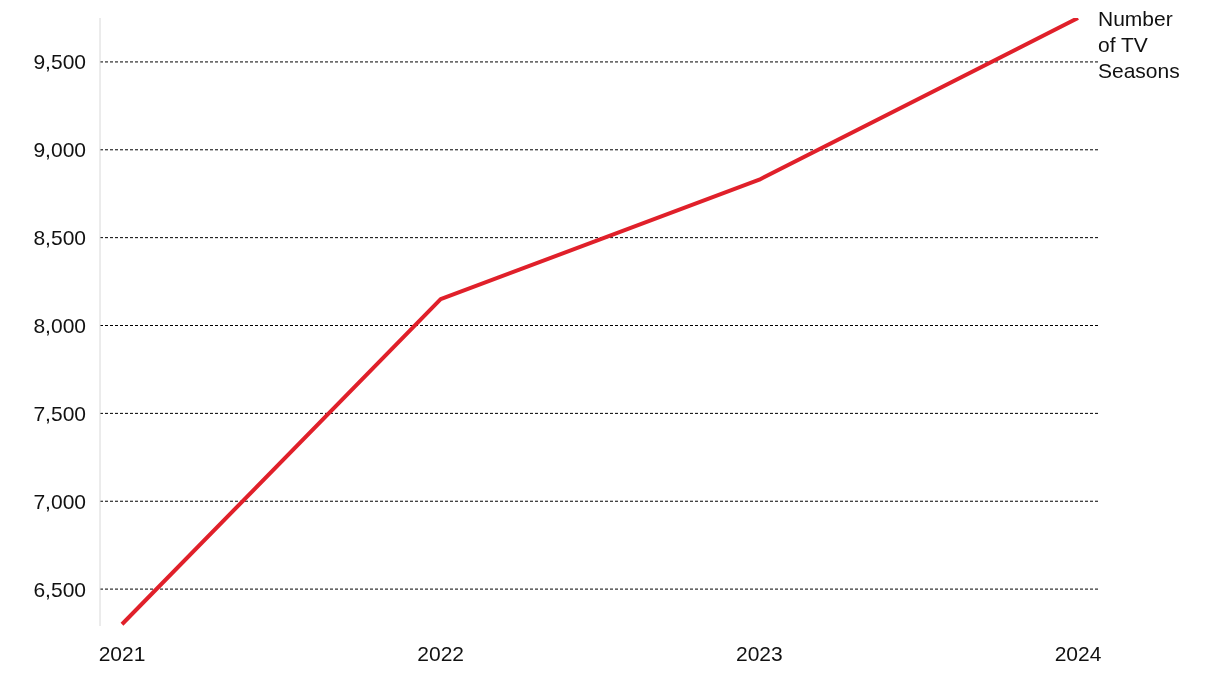  What do you see at coordinates (59, 62) in the screenshot?
I see `y-tick-label: 9,500` at bounding box center [59, 62].